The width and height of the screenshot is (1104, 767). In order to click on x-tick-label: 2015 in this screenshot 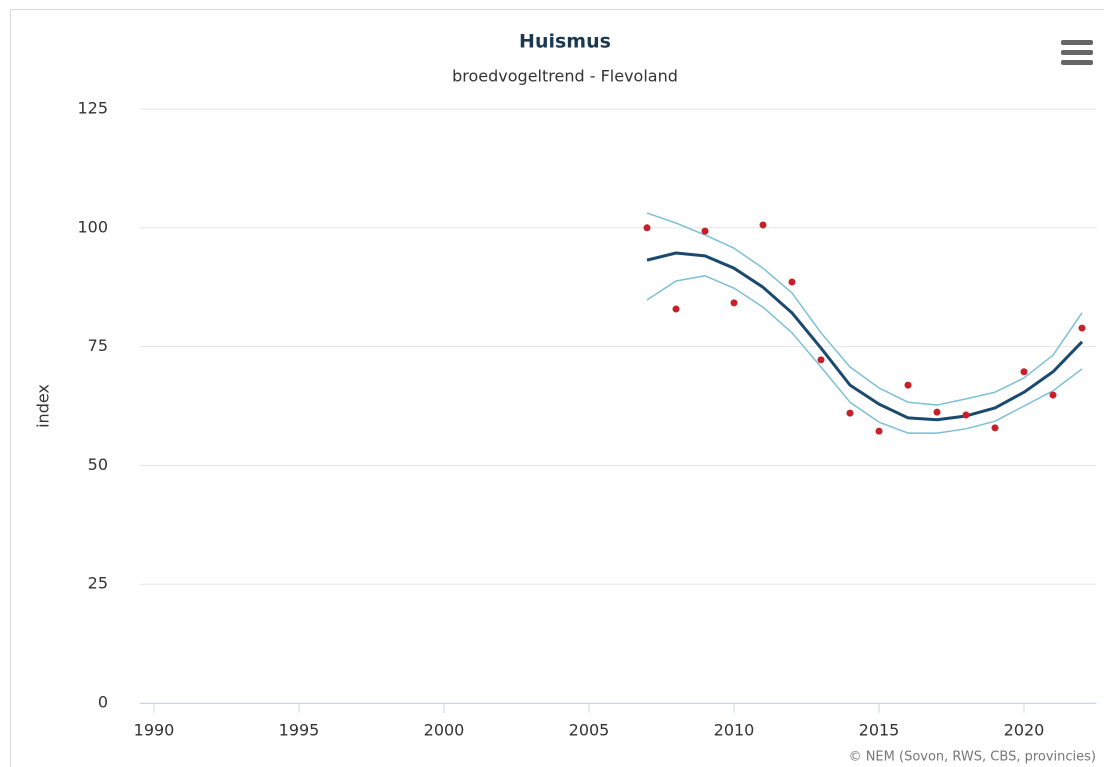, I will do `click(879, 730)`.